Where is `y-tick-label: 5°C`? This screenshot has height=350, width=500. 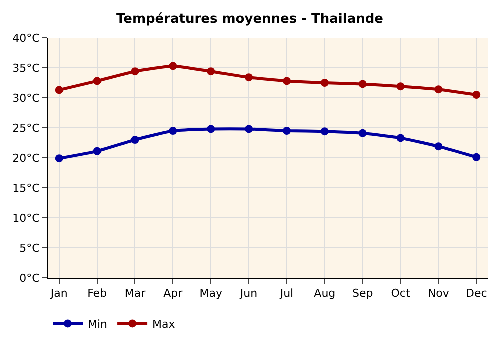
y-tick-label: 5°C is located at coordinates (30, 248).